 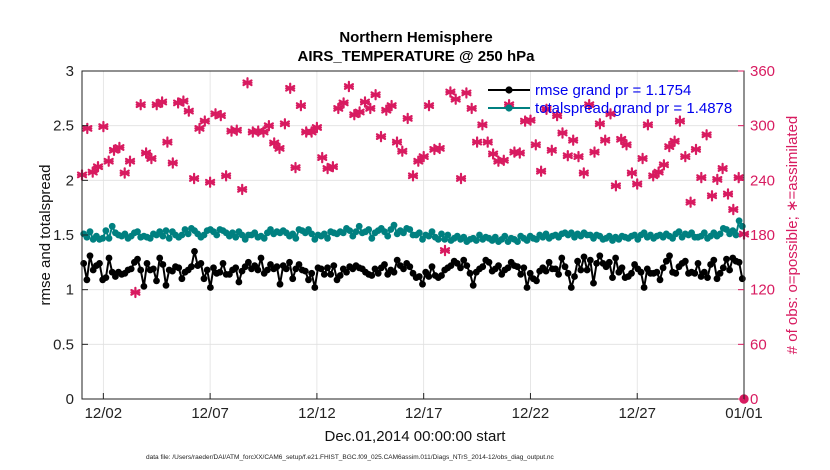 I want to click on y-tick-label: 2.5, so click(x=63, y=126).